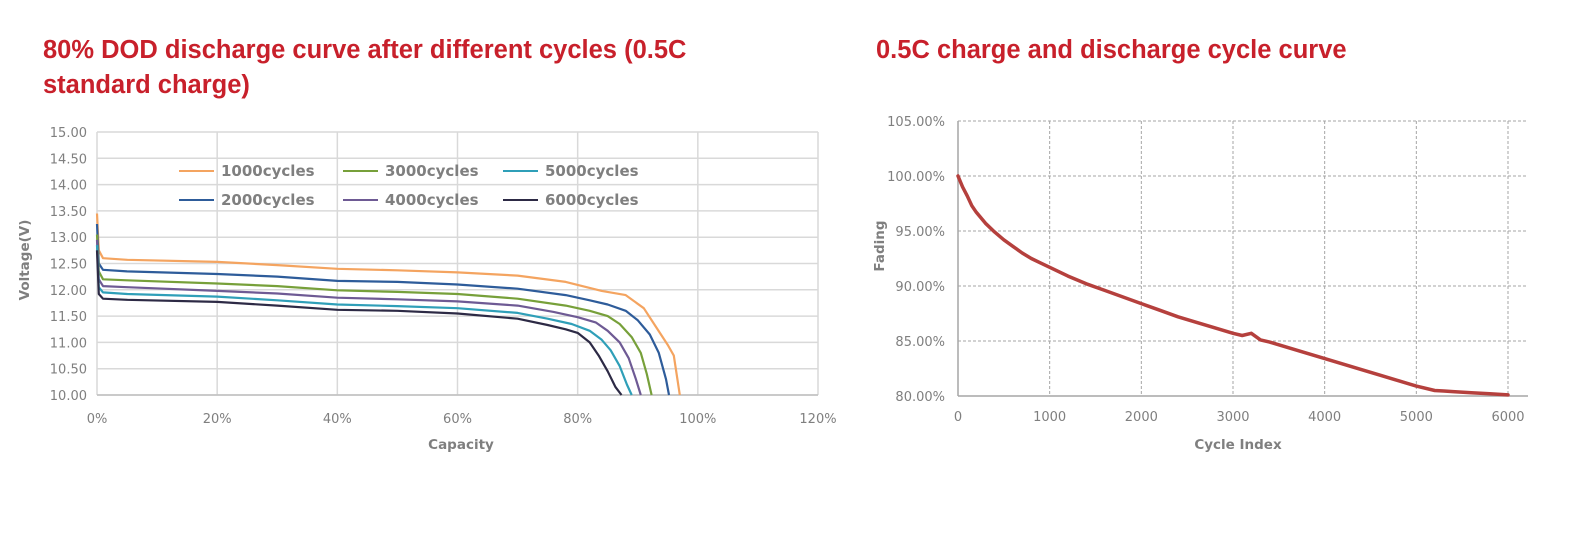  Describe the element at coordinates (68, 186) in the screenshot. I see `y-tick-label: 14.00` at that location.